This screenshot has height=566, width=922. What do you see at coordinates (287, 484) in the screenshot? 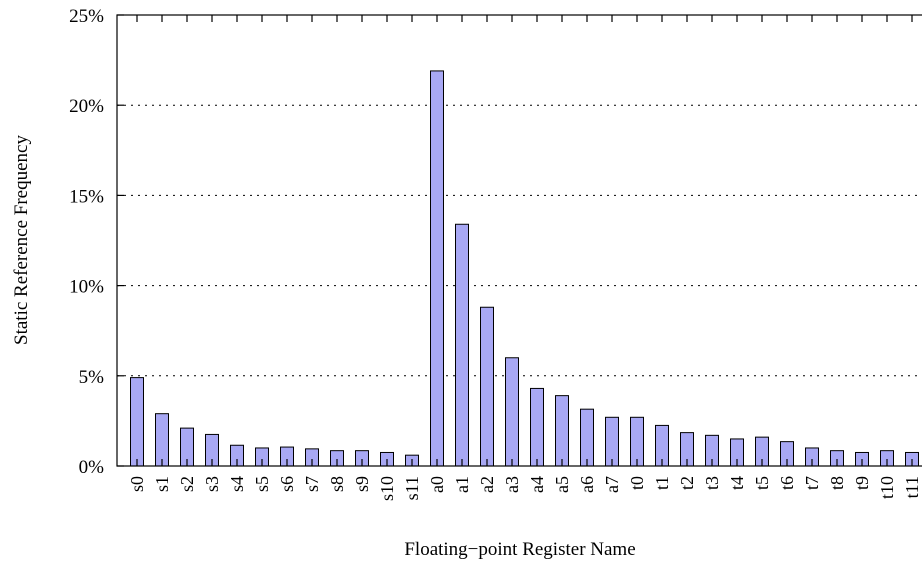
I see `x-tick-label: s6` at bounding box center [287, 484].